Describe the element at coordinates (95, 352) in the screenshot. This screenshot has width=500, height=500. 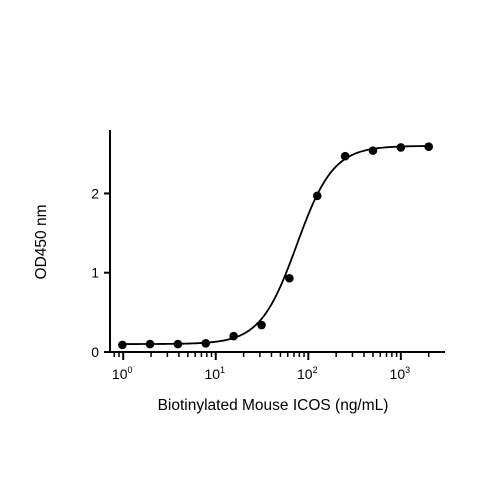
I see `y-tick-label: 0` at that location.